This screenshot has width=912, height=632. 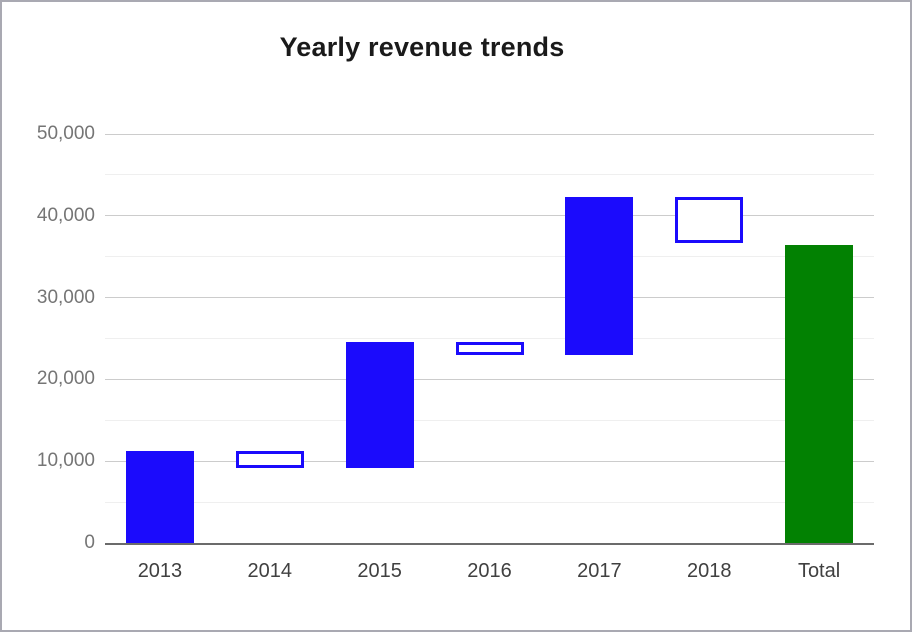 I want to click on y-tick-label: 0, so click(x=89, y=542).